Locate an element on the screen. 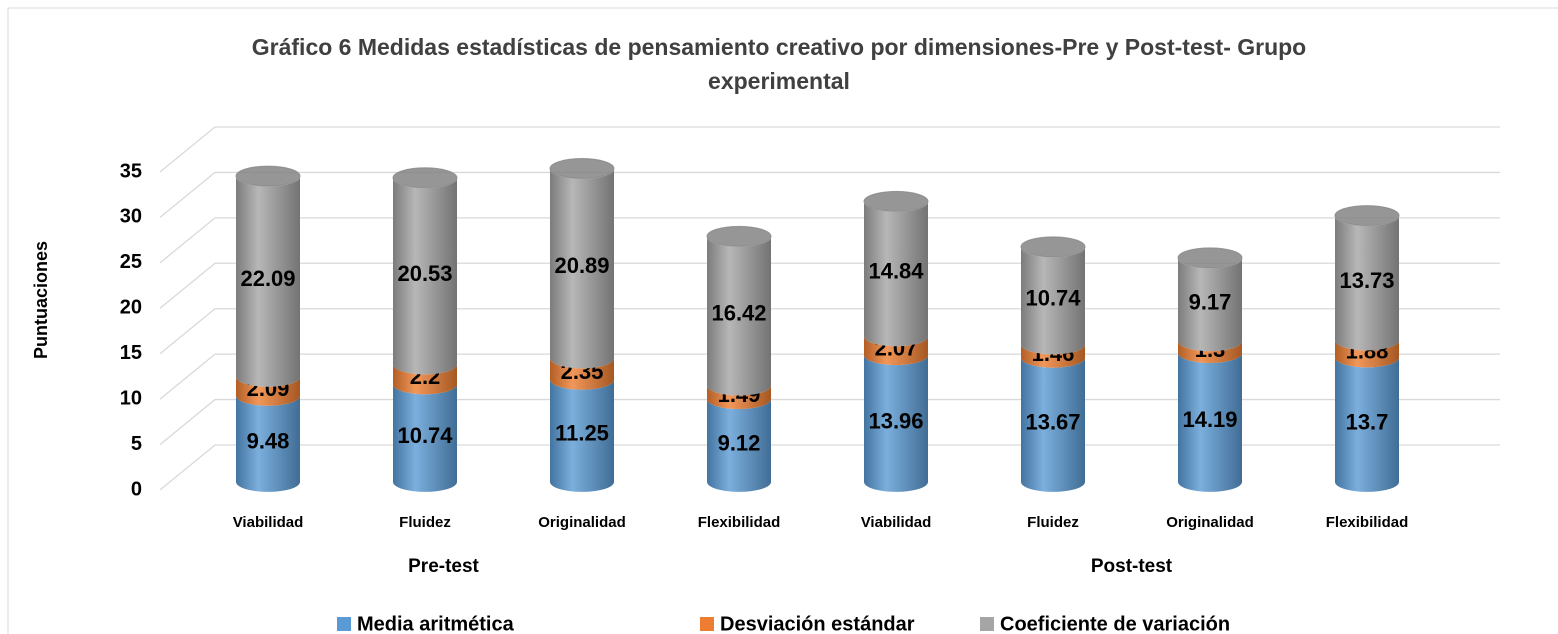 Image resolution: width=1558 pixels, height=634 pixels. group-label: Pre-test is located at coordinates (443, 566).